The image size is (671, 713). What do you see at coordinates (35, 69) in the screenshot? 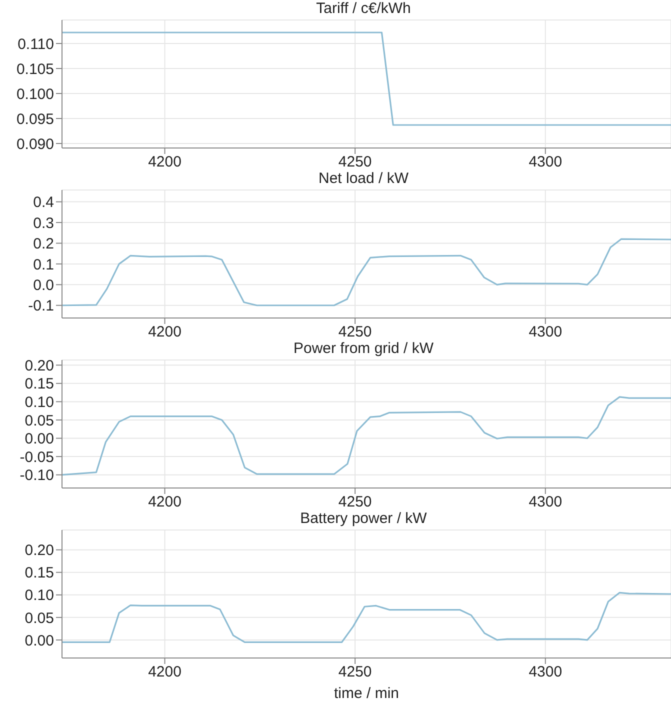
I see `y-tick-label: 0.105` at bounding box center [35, 69].